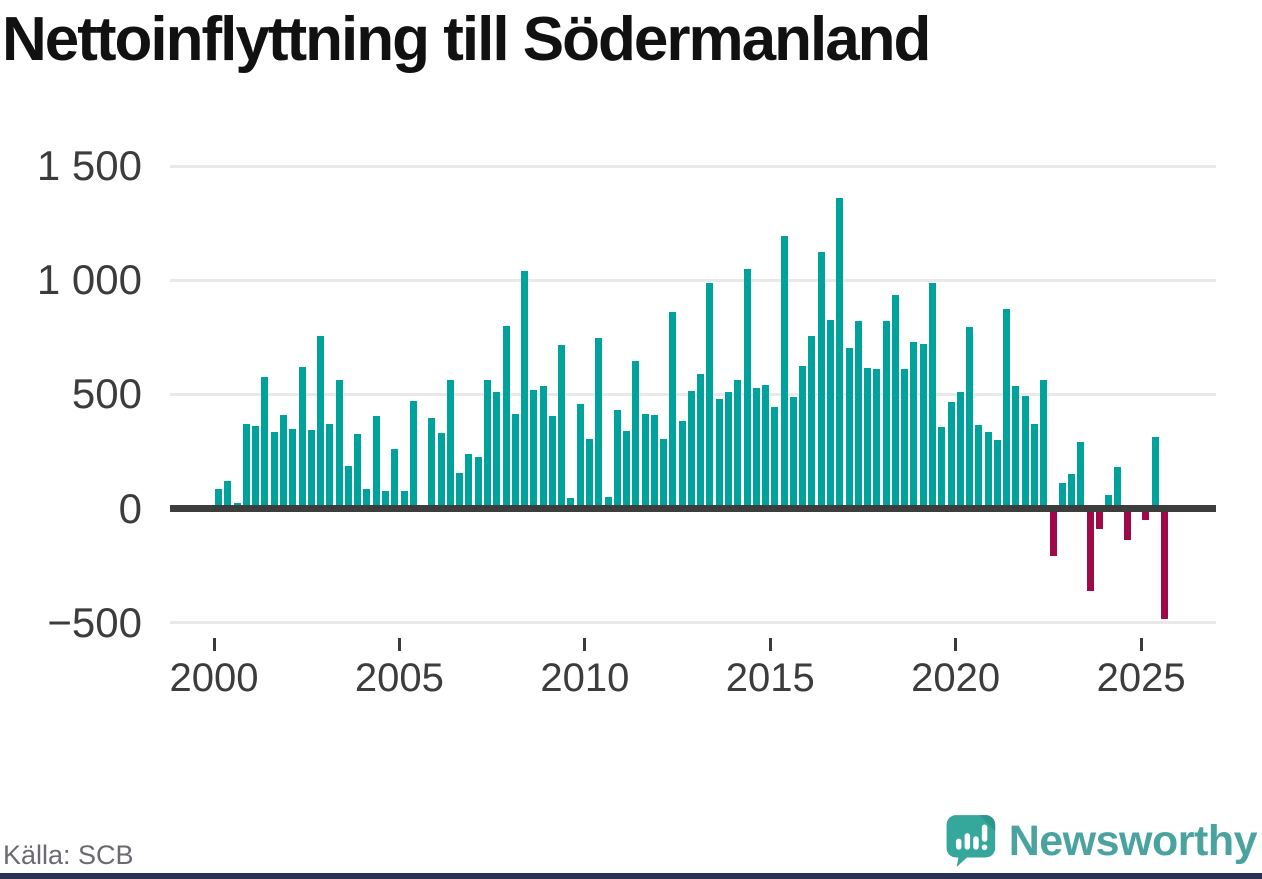 This screenshot has width=1262, height=879. Describe the element at coordinates (654, 461) in the screenshot. I see `bar-2011 Q4` at that location.